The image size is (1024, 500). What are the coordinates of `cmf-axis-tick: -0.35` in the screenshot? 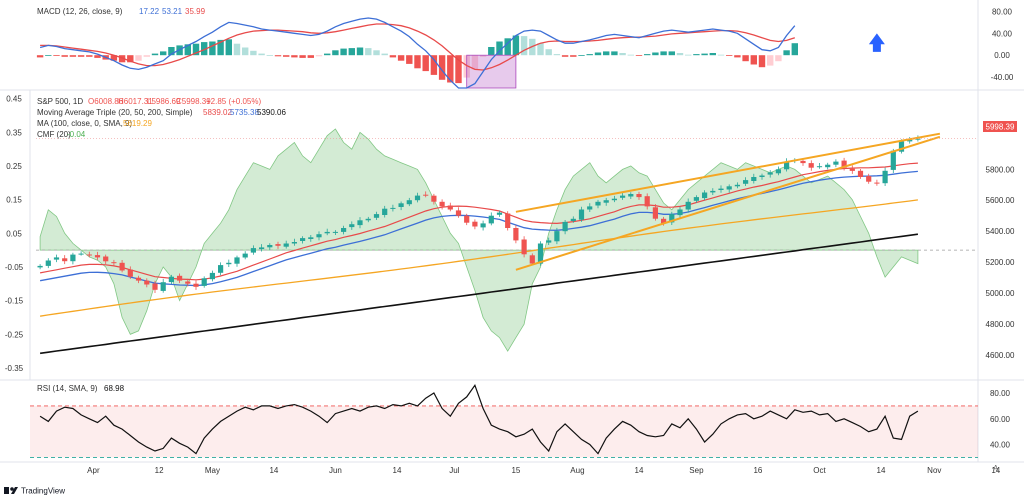 It's located at (14, 368).